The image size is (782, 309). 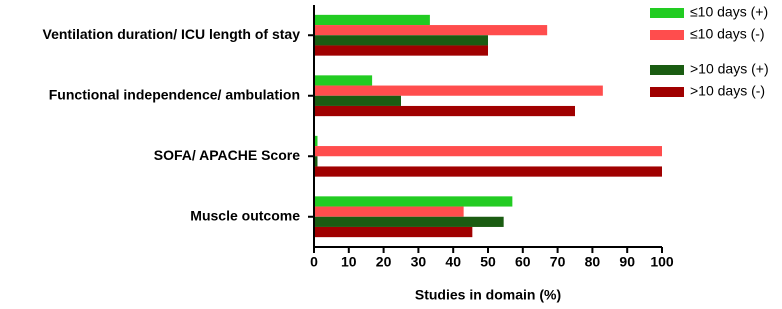 I want to click on y-tick-label: Functional independence/ ambulation, so click(x=174, y=94).